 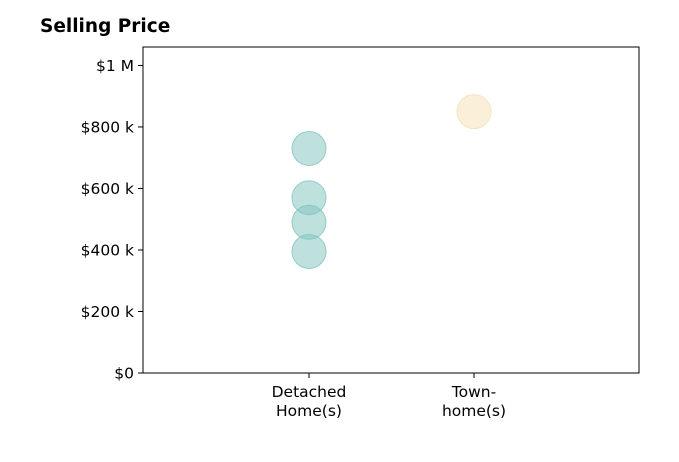 I want to click on points-layer, so click(x=391, y=182).